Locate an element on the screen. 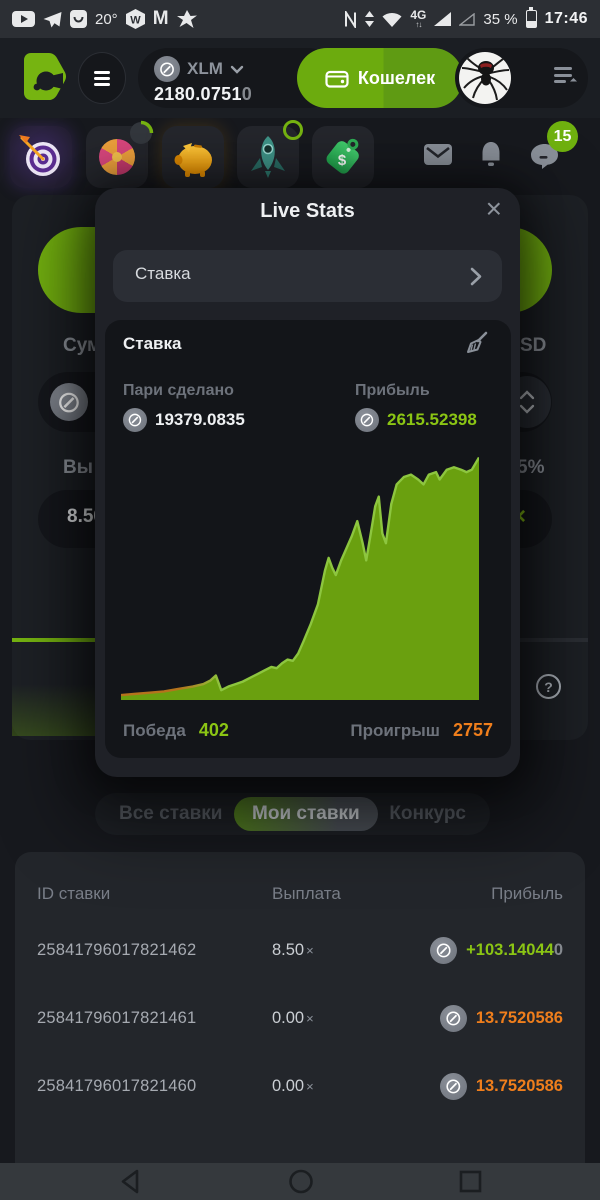 The height and width of the screenshot is (1200, 600). menu-button is located at coordinates (102, 78).